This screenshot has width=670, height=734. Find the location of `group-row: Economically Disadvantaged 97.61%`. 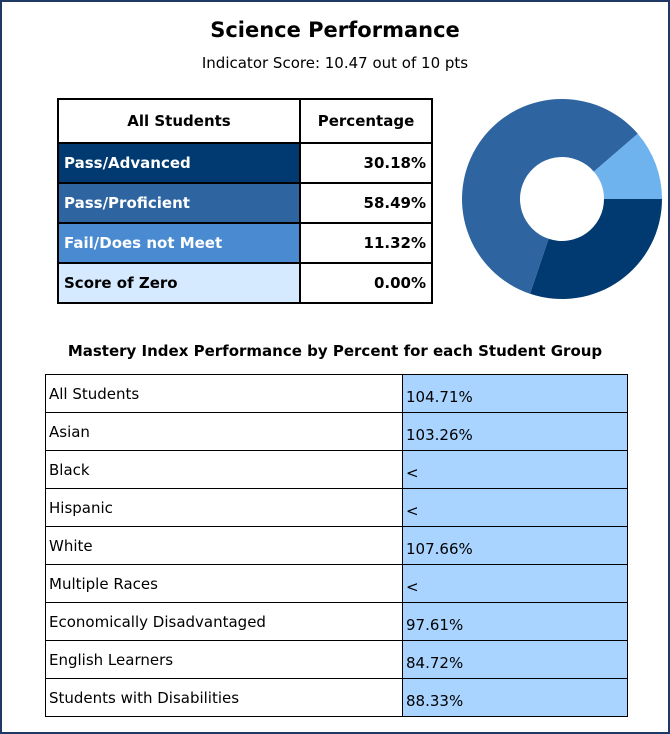

group-row: Economically Disadvantaged 97.61% is located at coordinates (336, 621).